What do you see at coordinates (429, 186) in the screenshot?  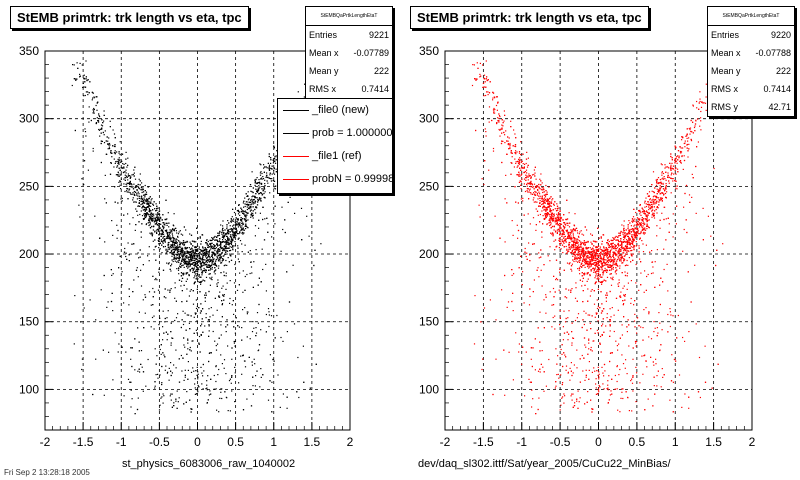 I see `right-ytick-label-3: 250` at bounding box center [429, 186].